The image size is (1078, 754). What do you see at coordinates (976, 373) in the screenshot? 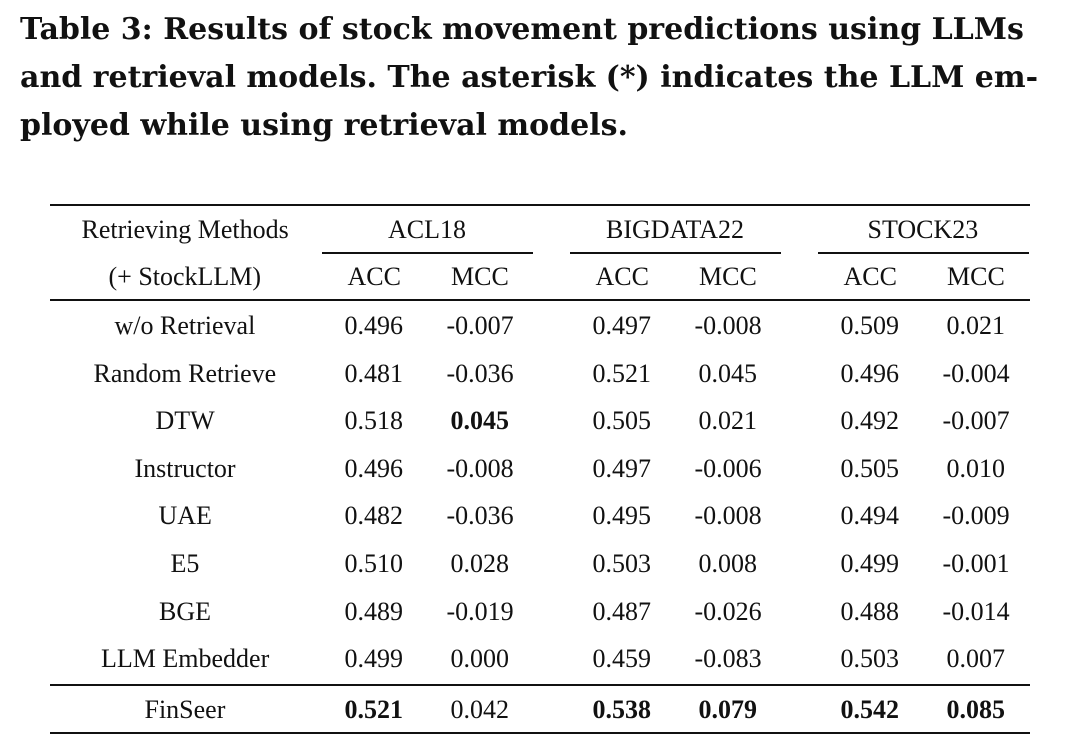
I see `table-cell: -0.004` at bounding box center [976, 373].